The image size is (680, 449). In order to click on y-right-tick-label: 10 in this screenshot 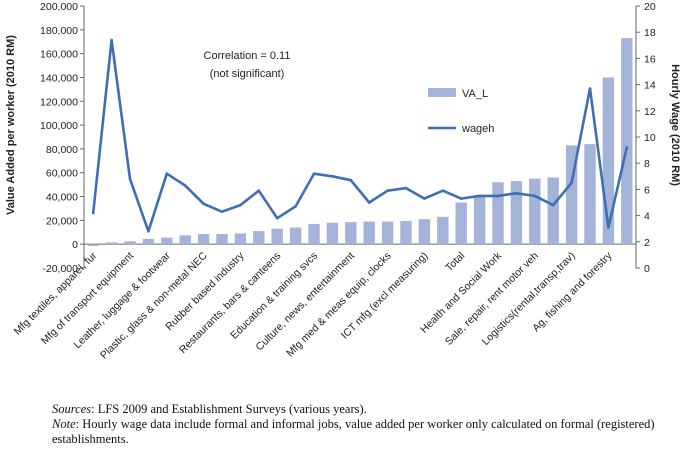, I will do `click(650, 138)`.